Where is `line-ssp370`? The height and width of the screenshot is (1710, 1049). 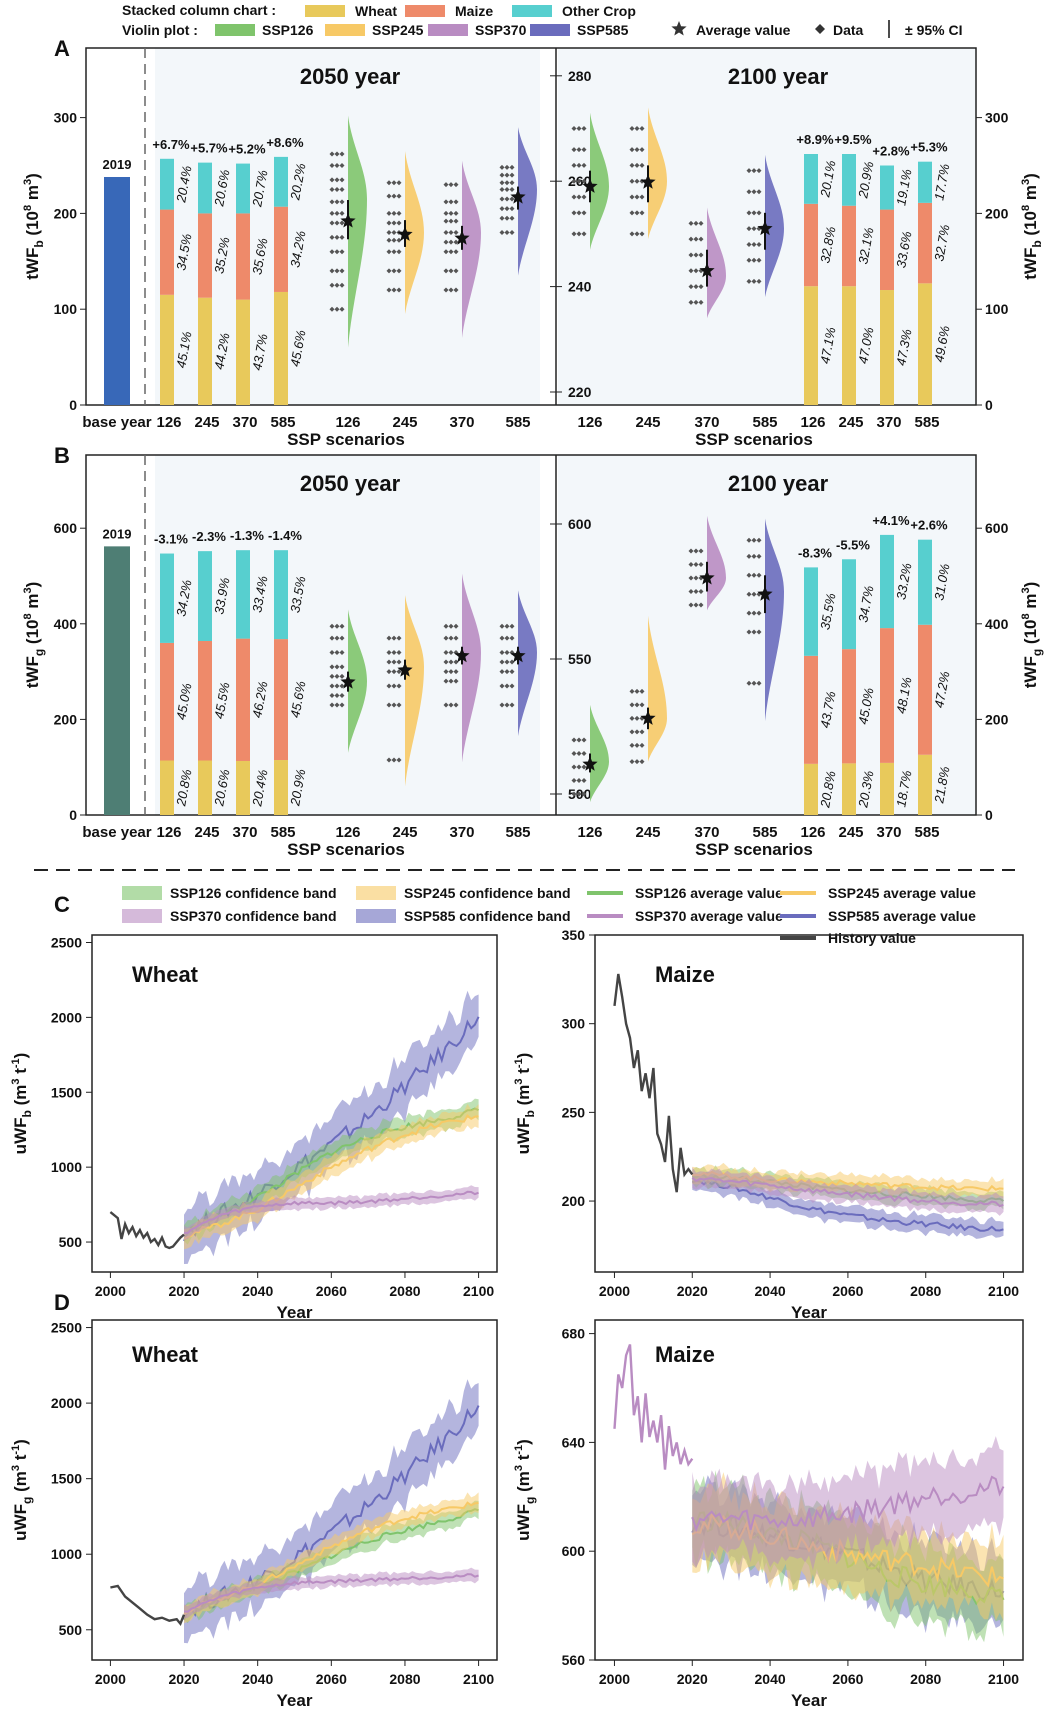 line-ssp370 is located at coordinates (848, 1504).